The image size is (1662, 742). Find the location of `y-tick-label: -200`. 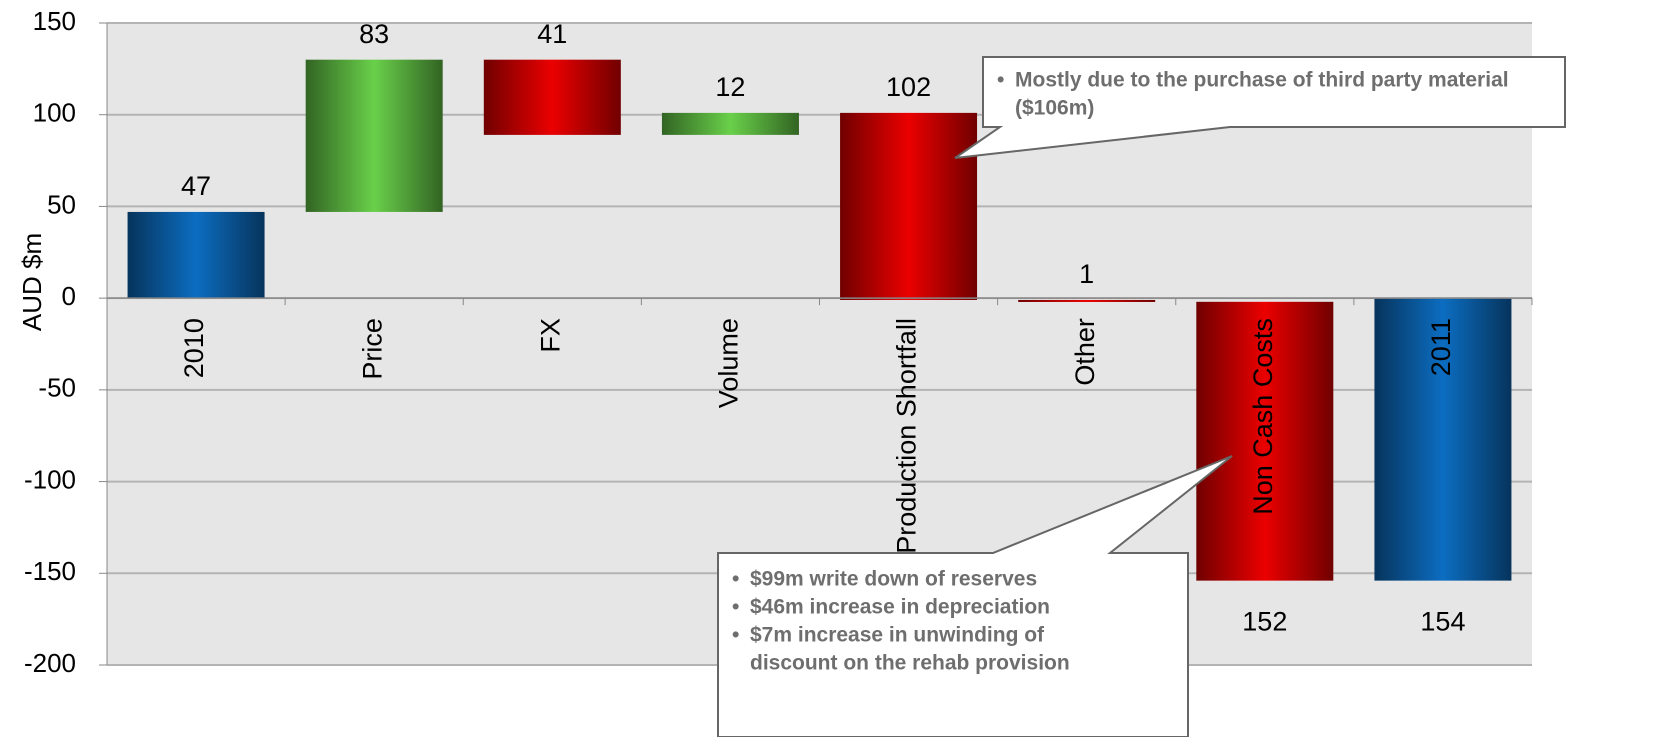

y-tick-label: -200 is located at coordinates (50, 663).